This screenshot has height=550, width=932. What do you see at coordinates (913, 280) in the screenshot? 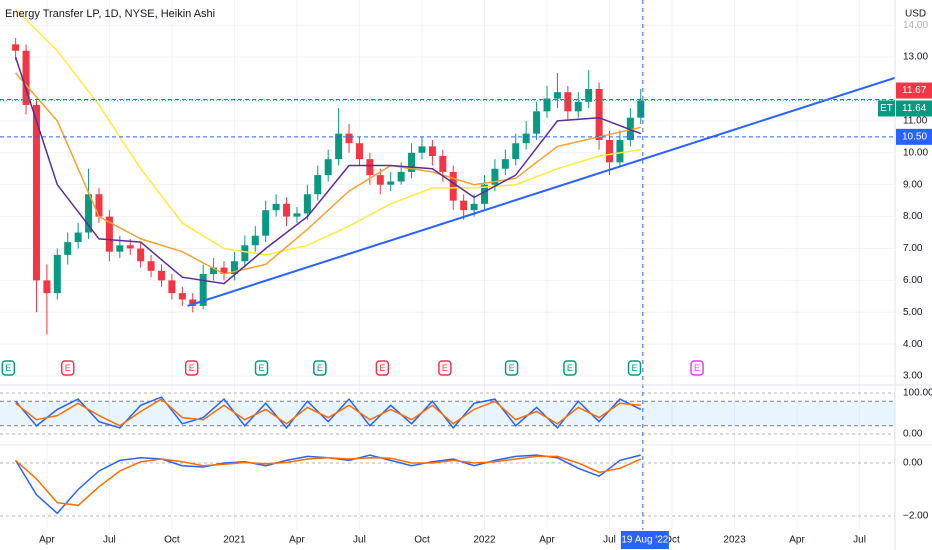
I see `y-tick-label: 6.00` at bounding box center [913, 280].